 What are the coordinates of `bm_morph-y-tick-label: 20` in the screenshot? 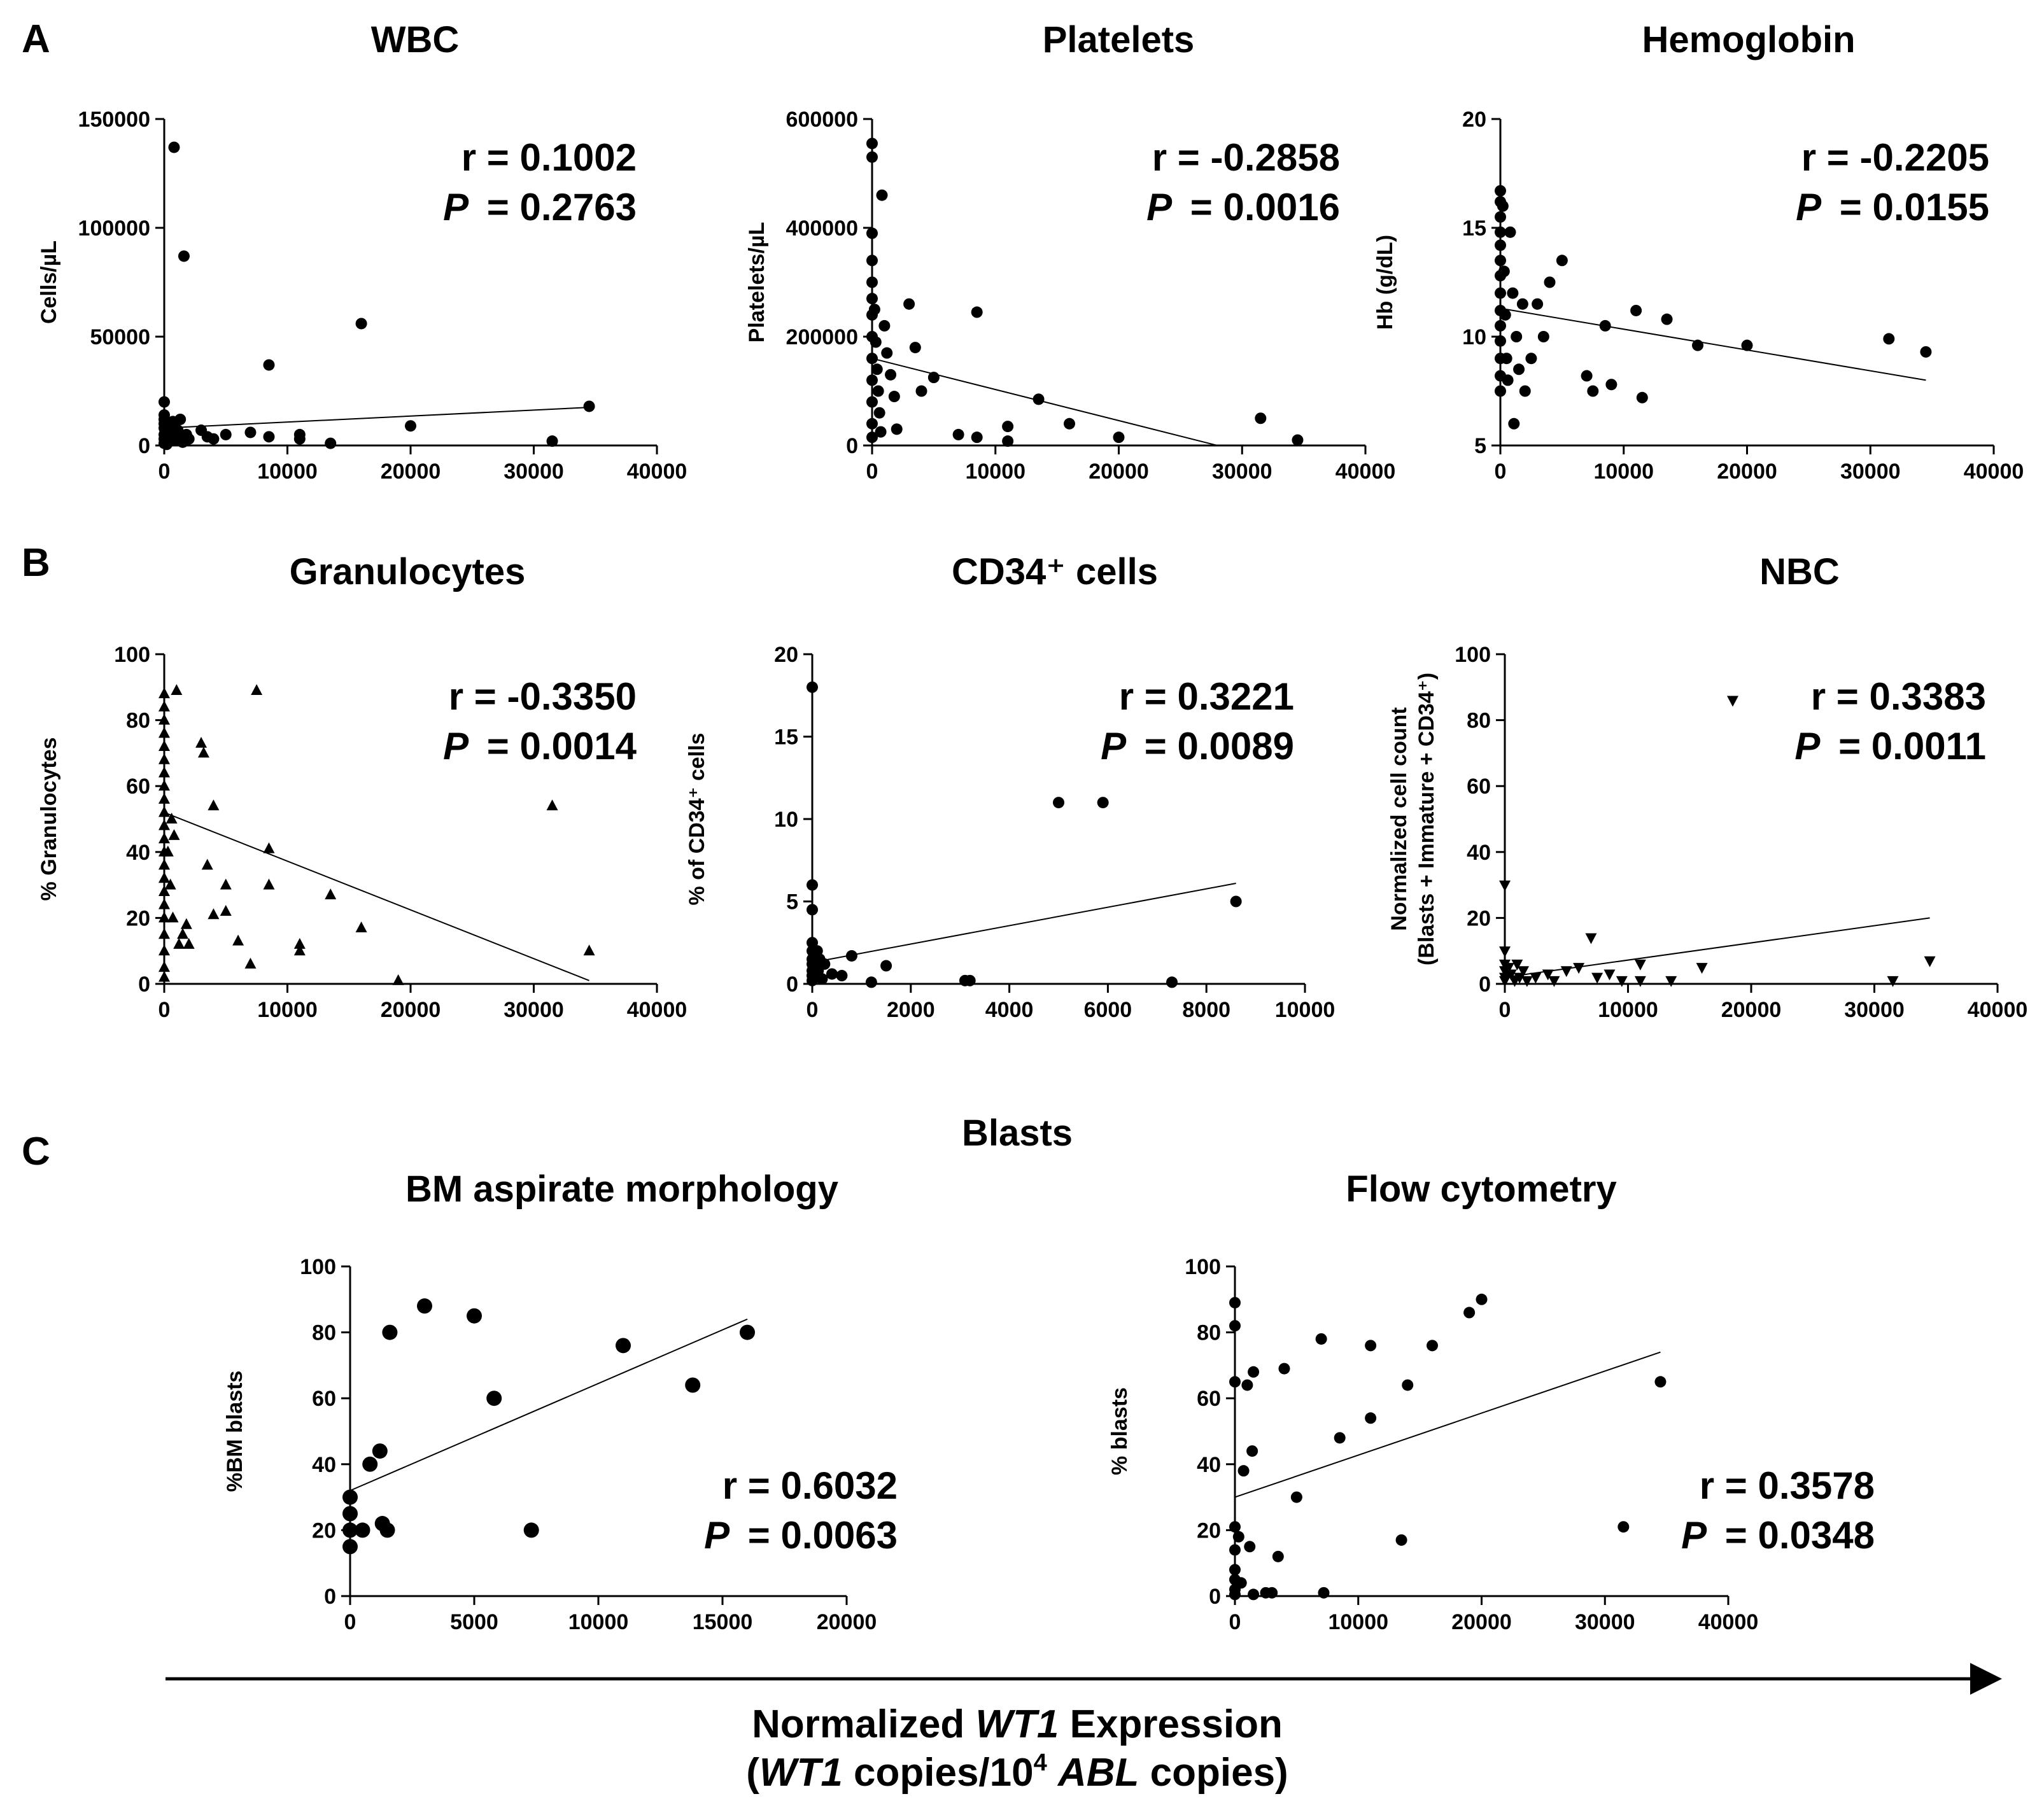 It's located at (324, 1530).